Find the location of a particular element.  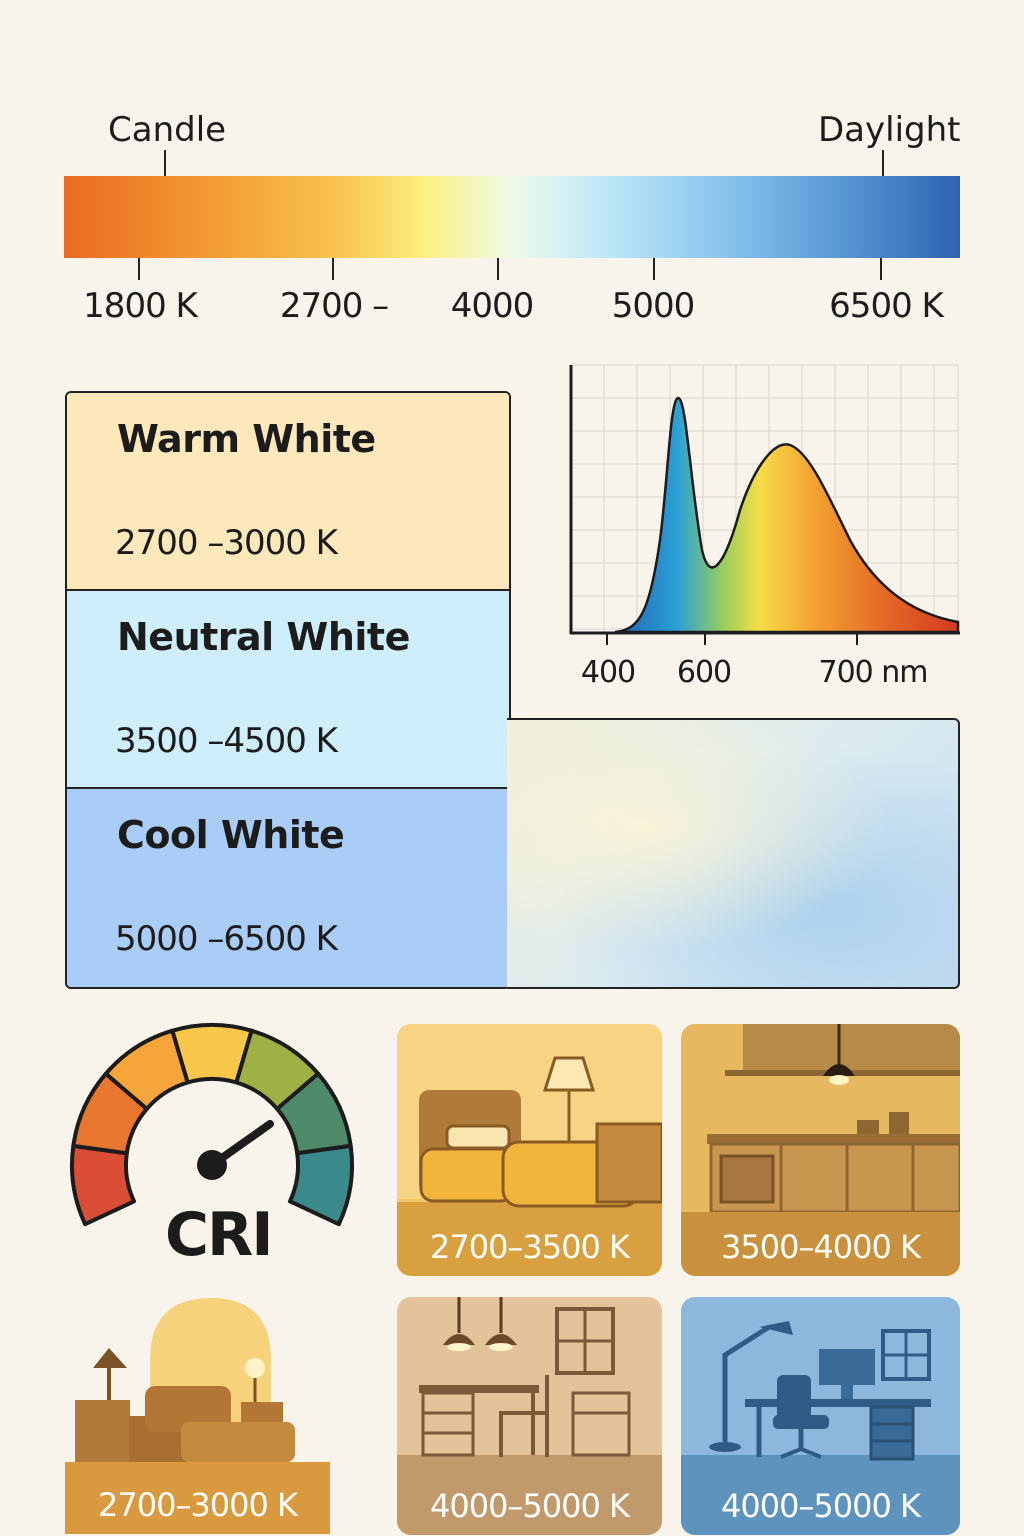

candle-label: Candle is located at coordinates (167, 130).